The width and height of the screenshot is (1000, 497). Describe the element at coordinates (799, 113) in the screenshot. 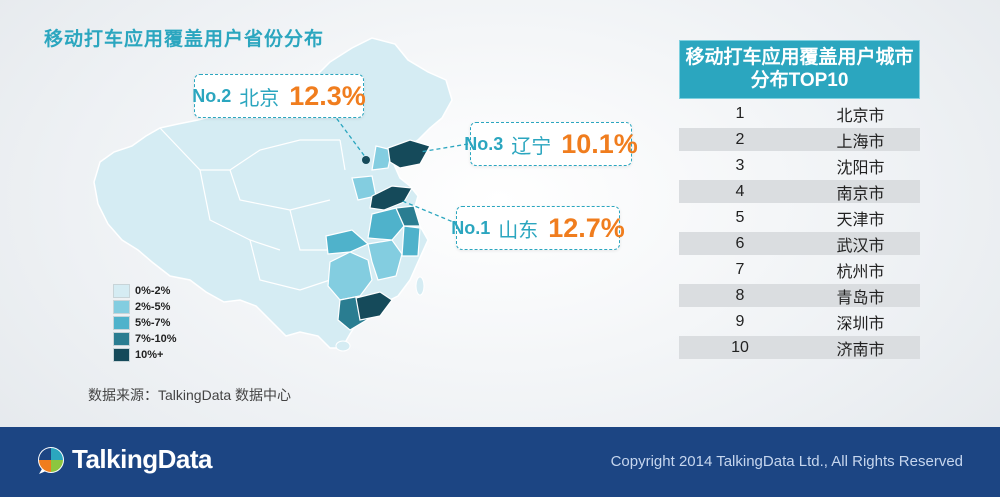

I see `table-row: 1 北京市` at that location.